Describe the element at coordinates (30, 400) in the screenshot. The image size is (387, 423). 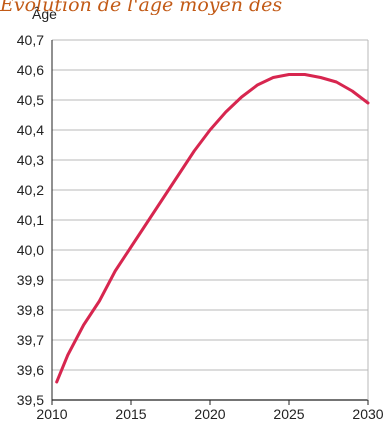
I see `y-tick-label: 39,5` at that location.